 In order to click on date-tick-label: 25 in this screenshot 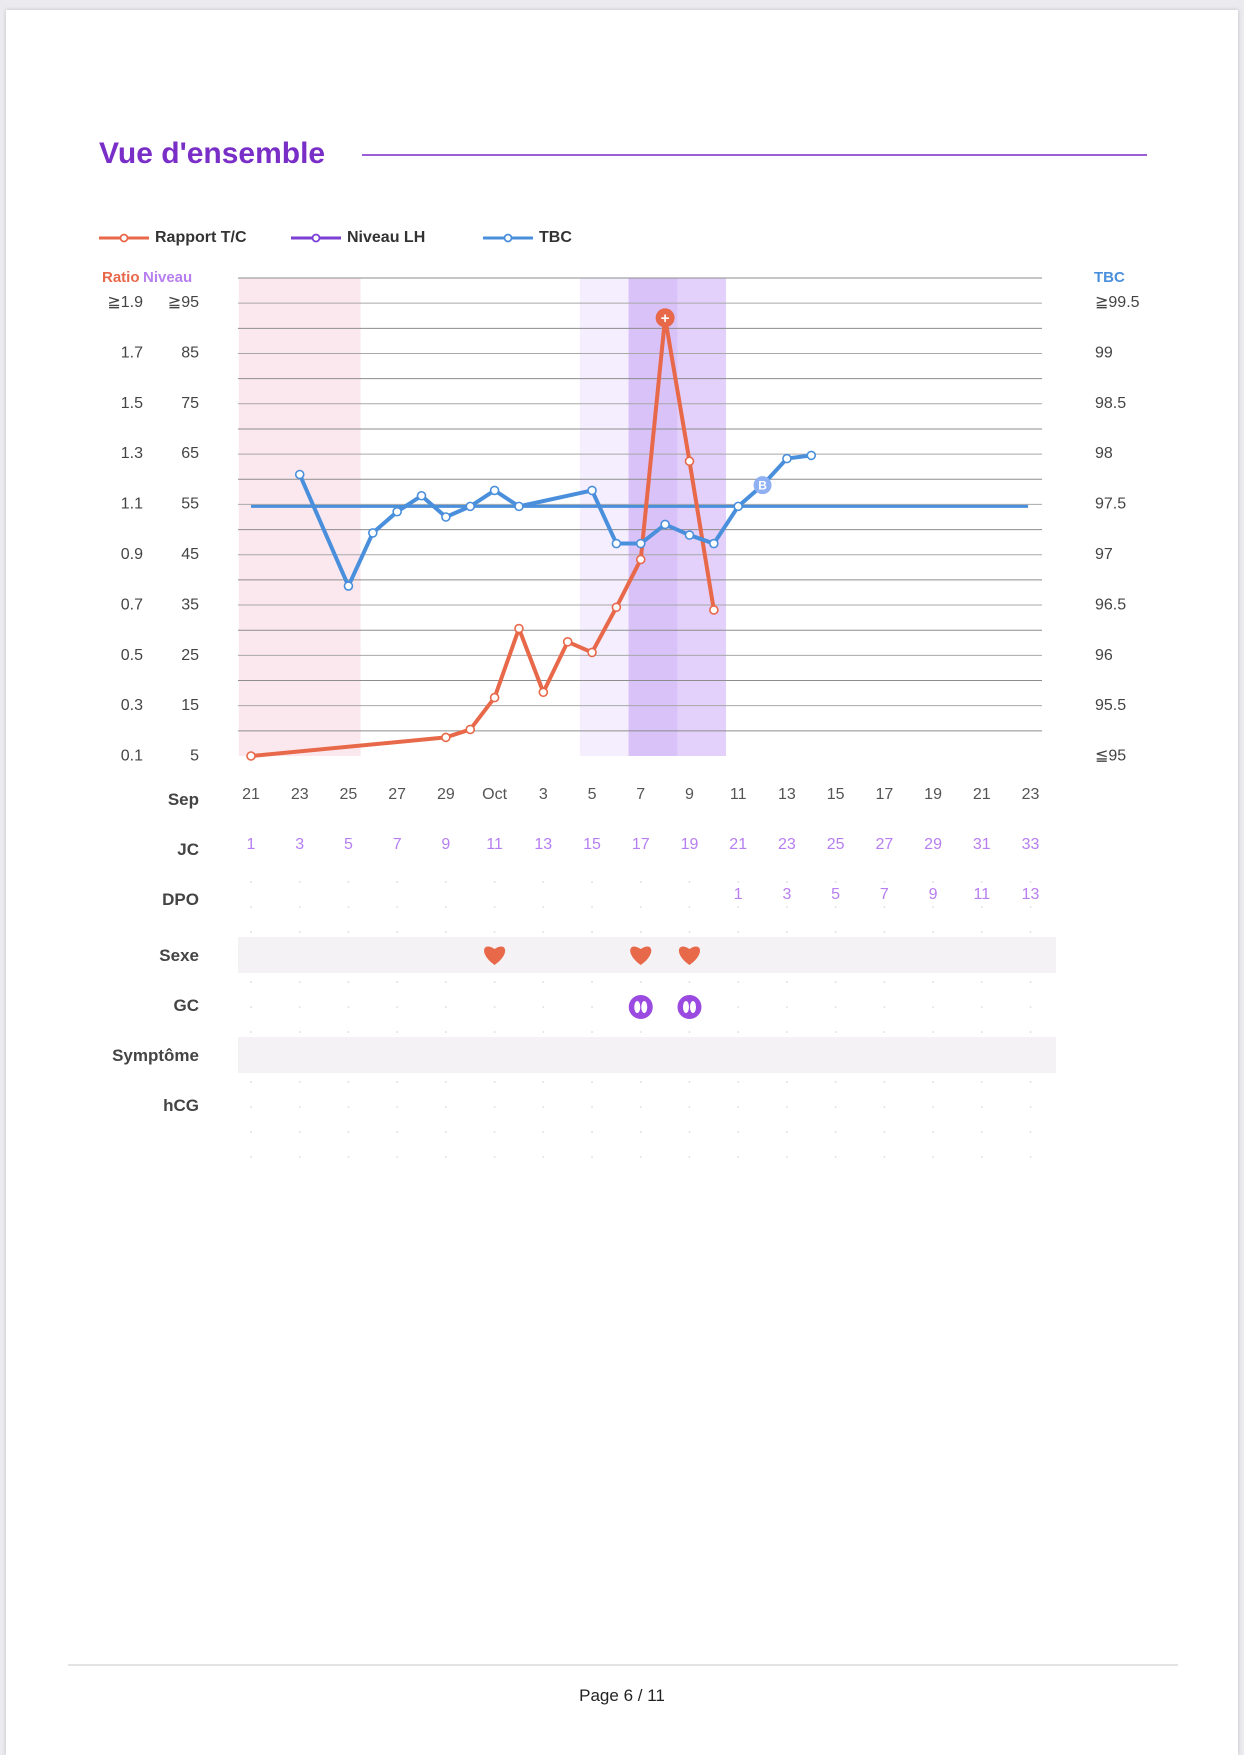, I will do `click(349, 794)`.